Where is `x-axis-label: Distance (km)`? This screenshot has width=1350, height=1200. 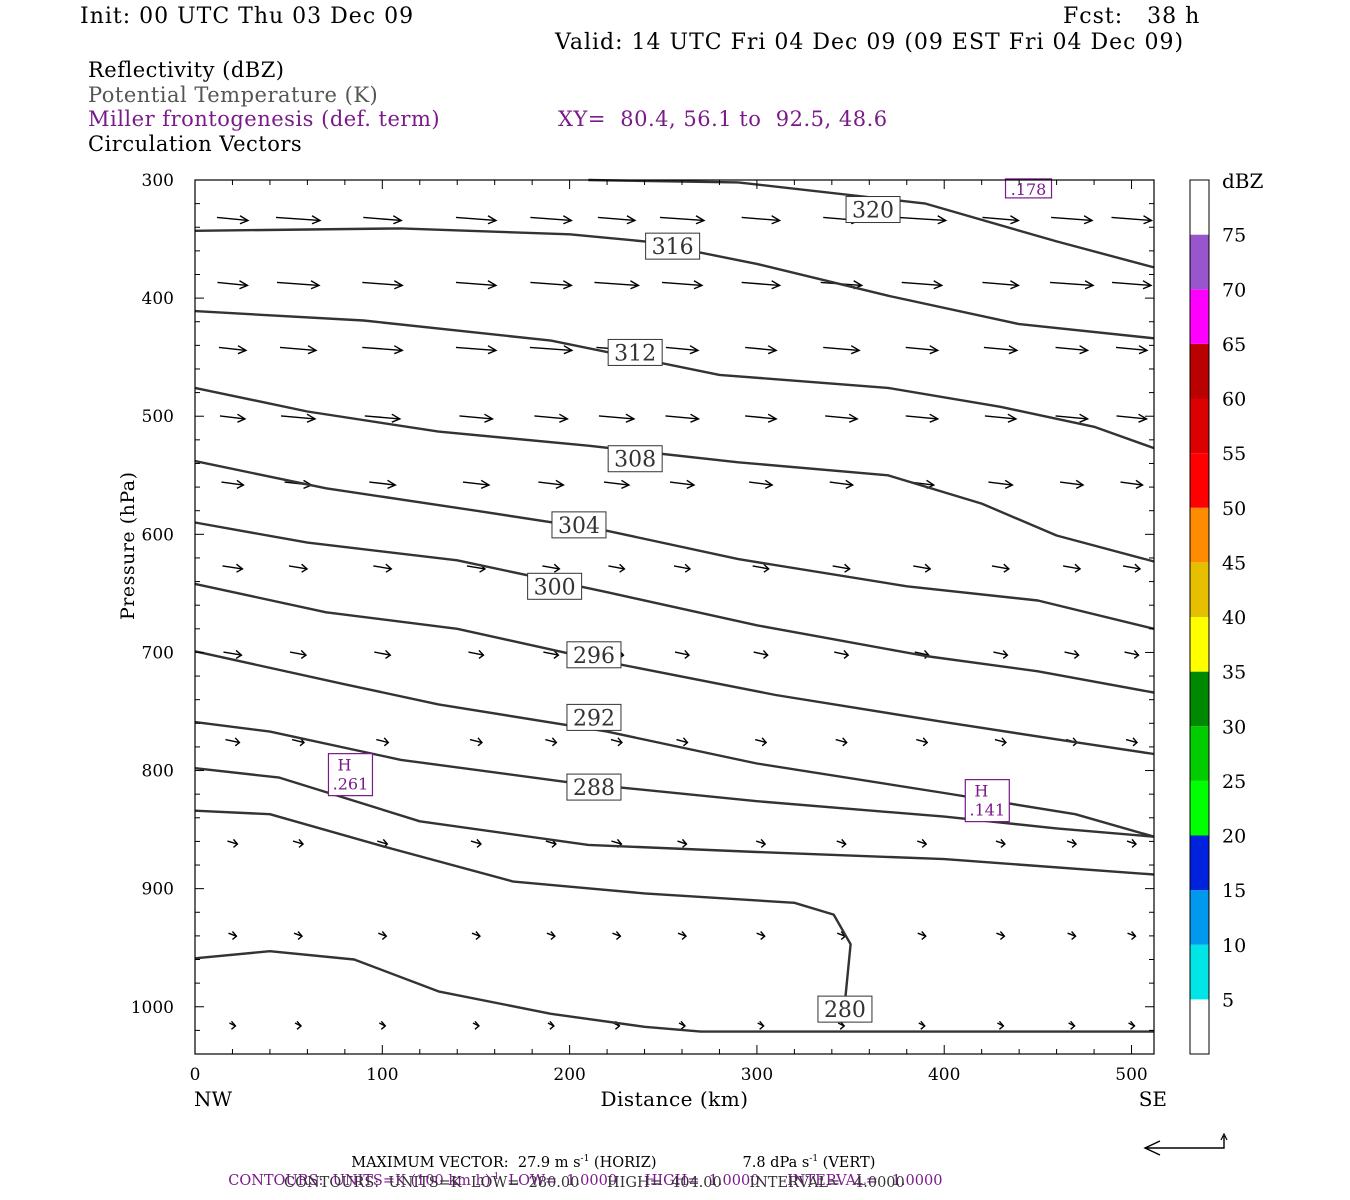
x-axis-label: Distance (km) is located at coordinates (674, 1099).